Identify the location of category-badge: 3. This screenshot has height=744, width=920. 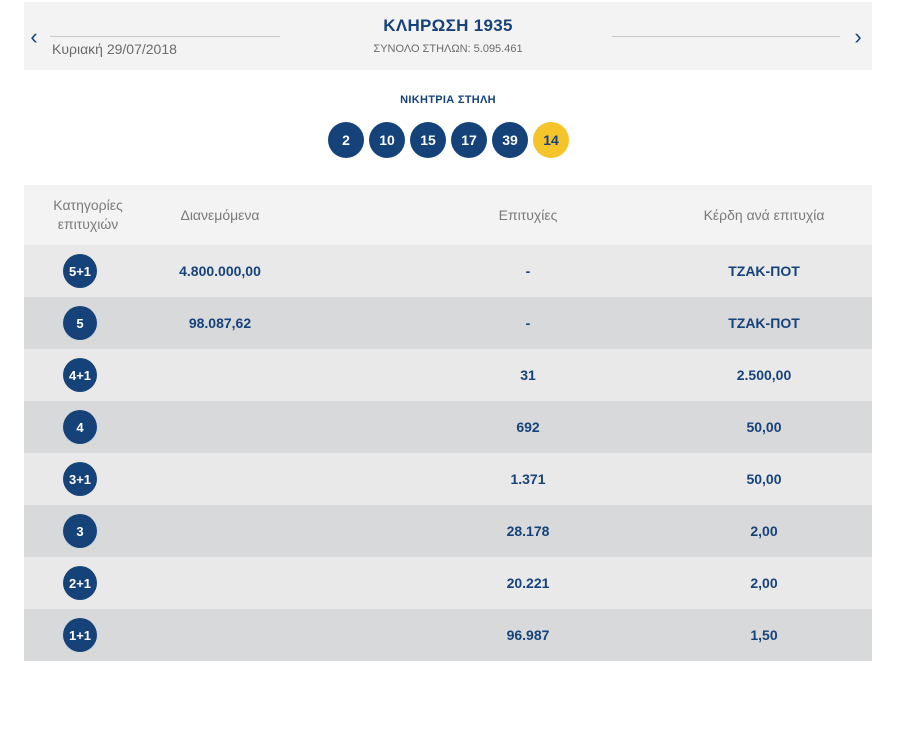
(80, 531).